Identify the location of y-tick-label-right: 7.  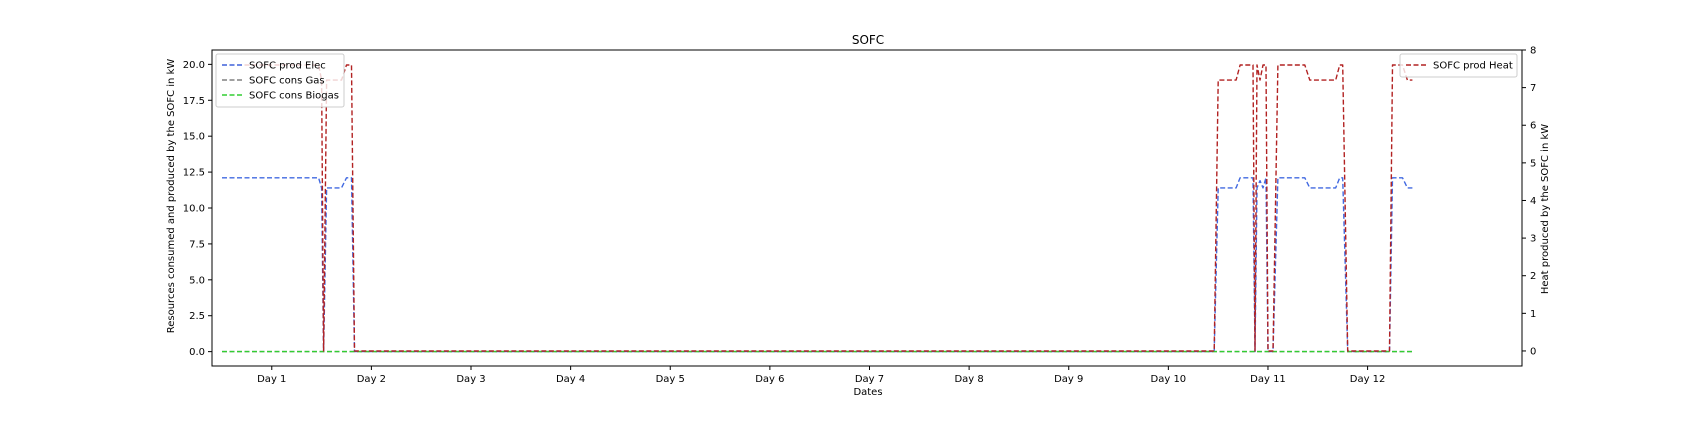
(1533, 88).